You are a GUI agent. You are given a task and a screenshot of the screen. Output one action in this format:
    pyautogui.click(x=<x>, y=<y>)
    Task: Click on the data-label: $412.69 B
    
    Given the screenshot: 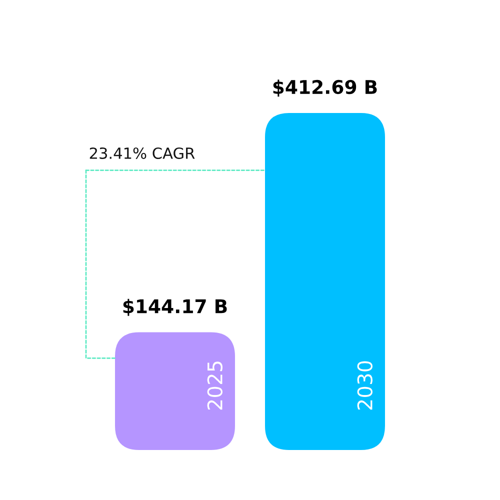 What is the action you would take?
    pyautogui.click(x=325, y=88)
    